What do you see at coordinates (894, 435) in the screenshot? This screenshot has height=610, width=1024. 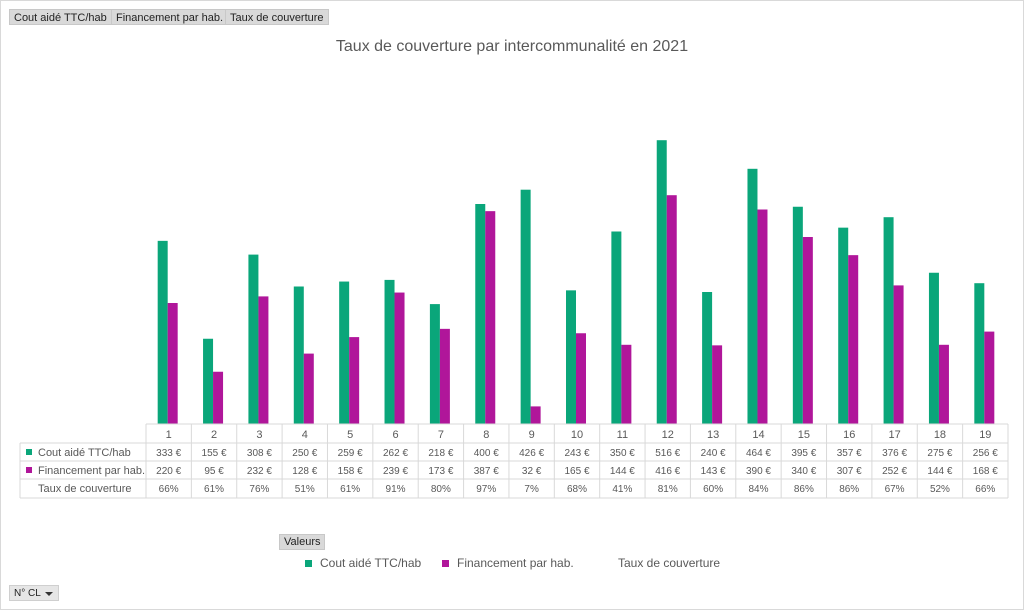 I see `category-label-17: 17` at bounding box center [894, 435].